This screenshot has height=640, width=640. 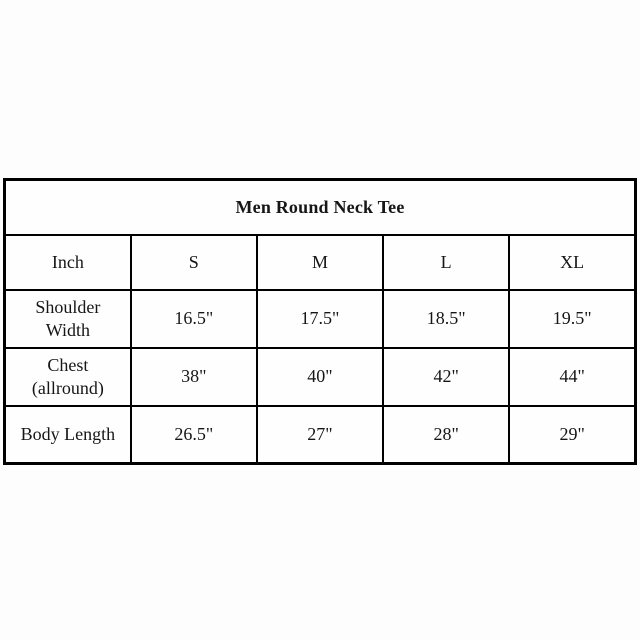 What do you see at coordinates (193, 318) in the screenshot?
I see `cell-value: 16.5"` at bounding box center [193, 318].